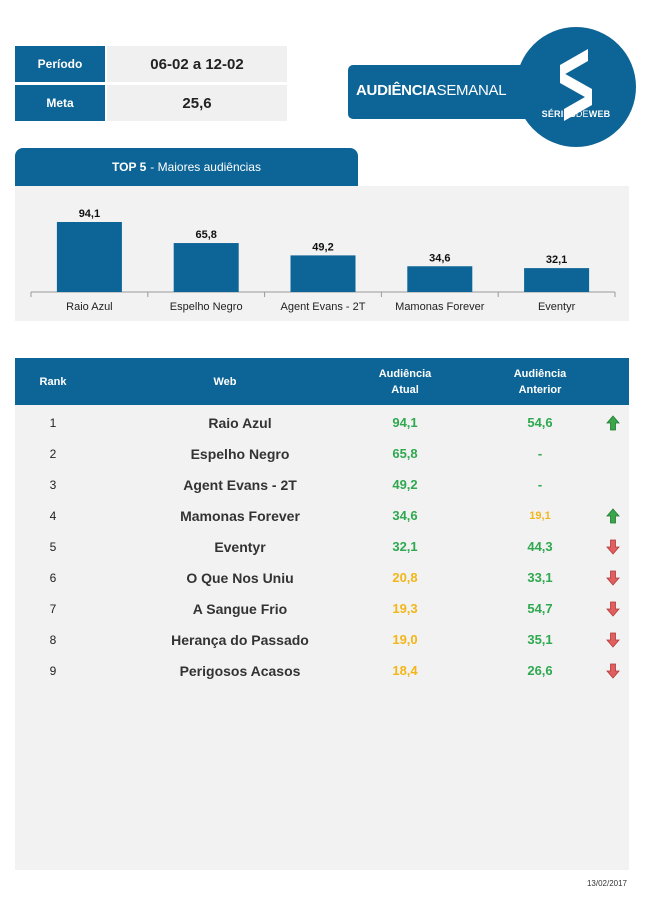 Image resolution: width=645 pixels, height=912 pixels. What do you see at coordinates (240, 670) in the screenshot?
I see `web-name-cell: Perigosos Acasos` at bounding box center [240, 670].